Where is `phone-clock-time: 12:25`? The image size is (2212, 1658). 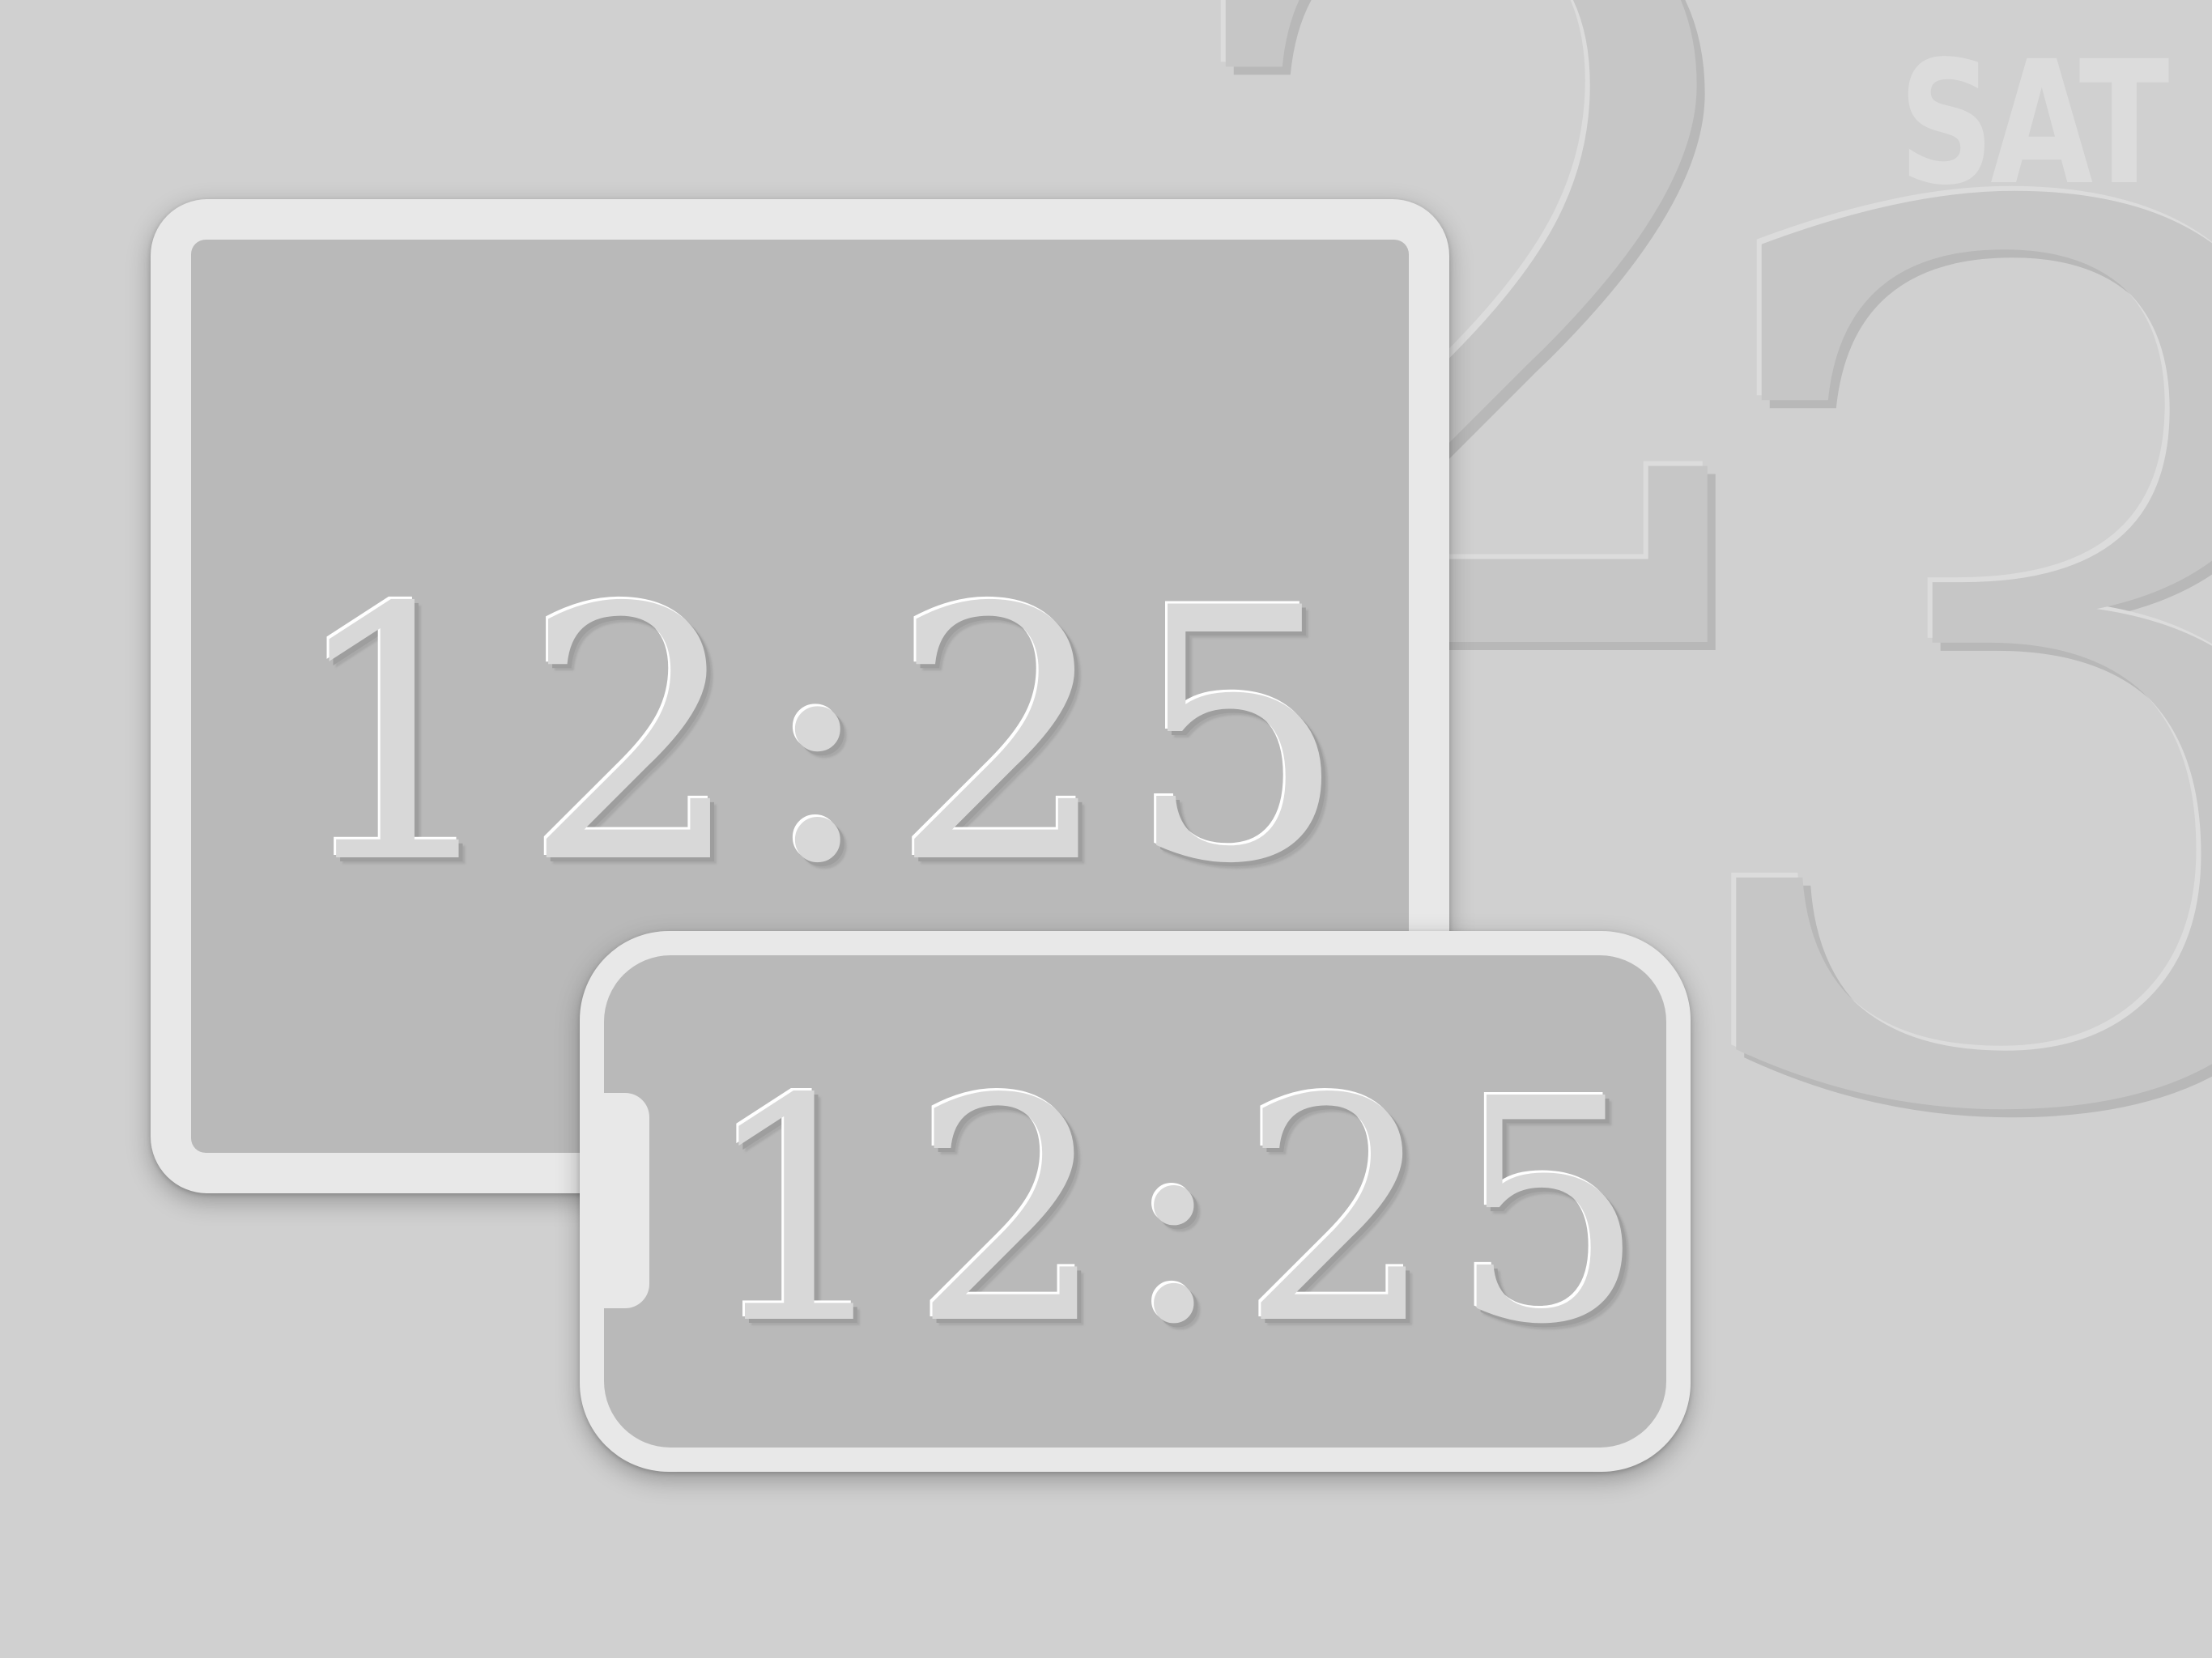 phone-clock-time: 12:25 is located at coordinates (1181, 1212).